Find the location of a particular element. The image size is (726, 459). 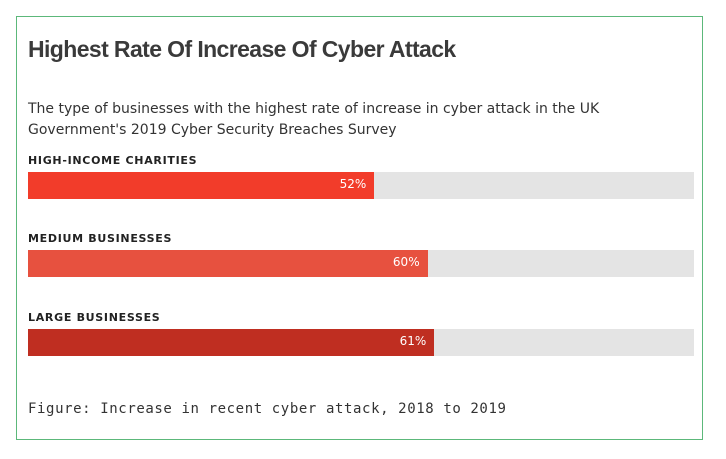

bar-track-high-income-charities: 52% is located at coordinates (361, 185).